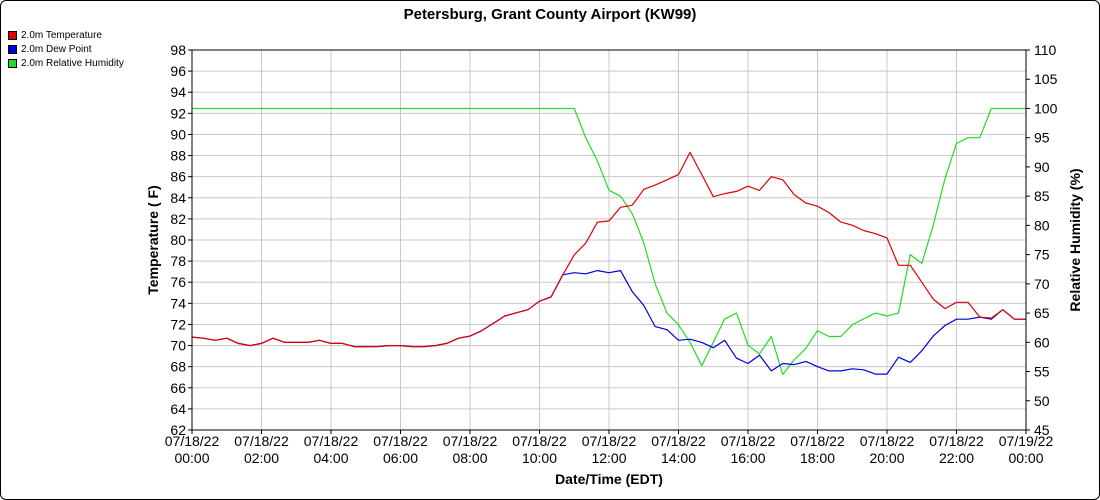 This screenshot has height=500, width=1100. What do you see at coordinates (1046, 79) in the screenshot?
I see `y2-tick-label: 105` at bounding box center [1046, 79].